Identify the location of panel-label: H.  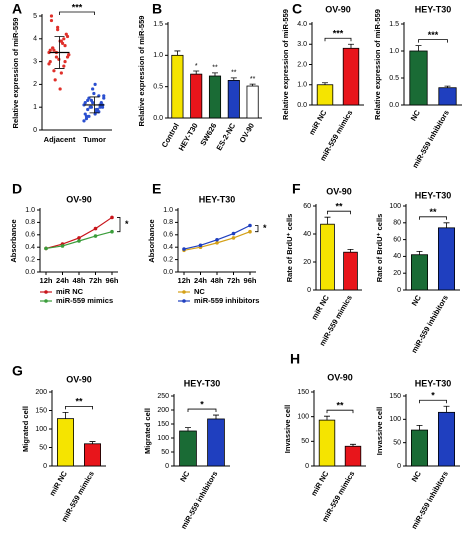
(295, 359).